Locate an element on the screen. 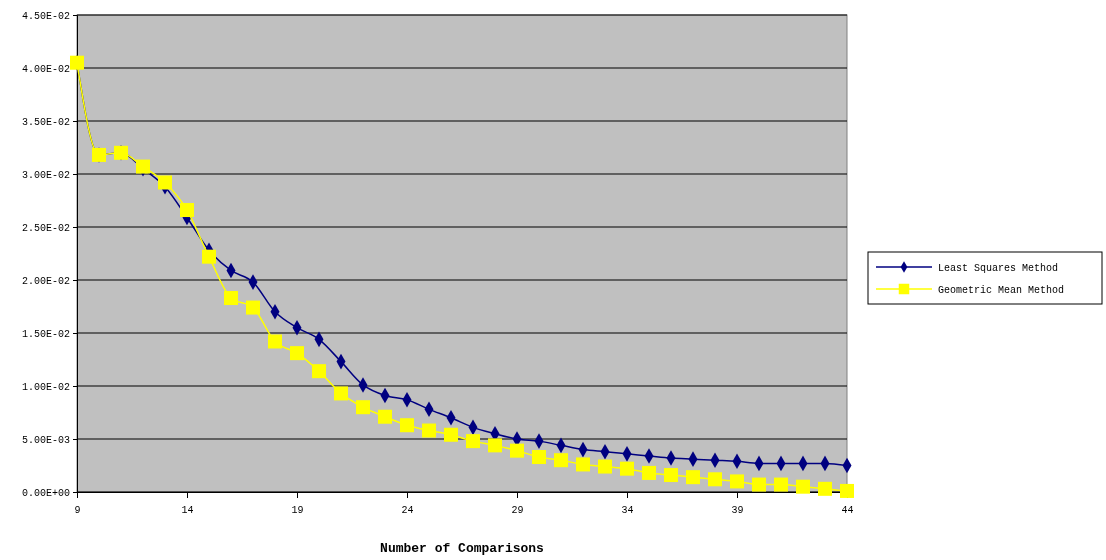 This screenshot has height=560, width=1106. x-axis-title: Number of Comparisons is located at coordinates (462, 548).